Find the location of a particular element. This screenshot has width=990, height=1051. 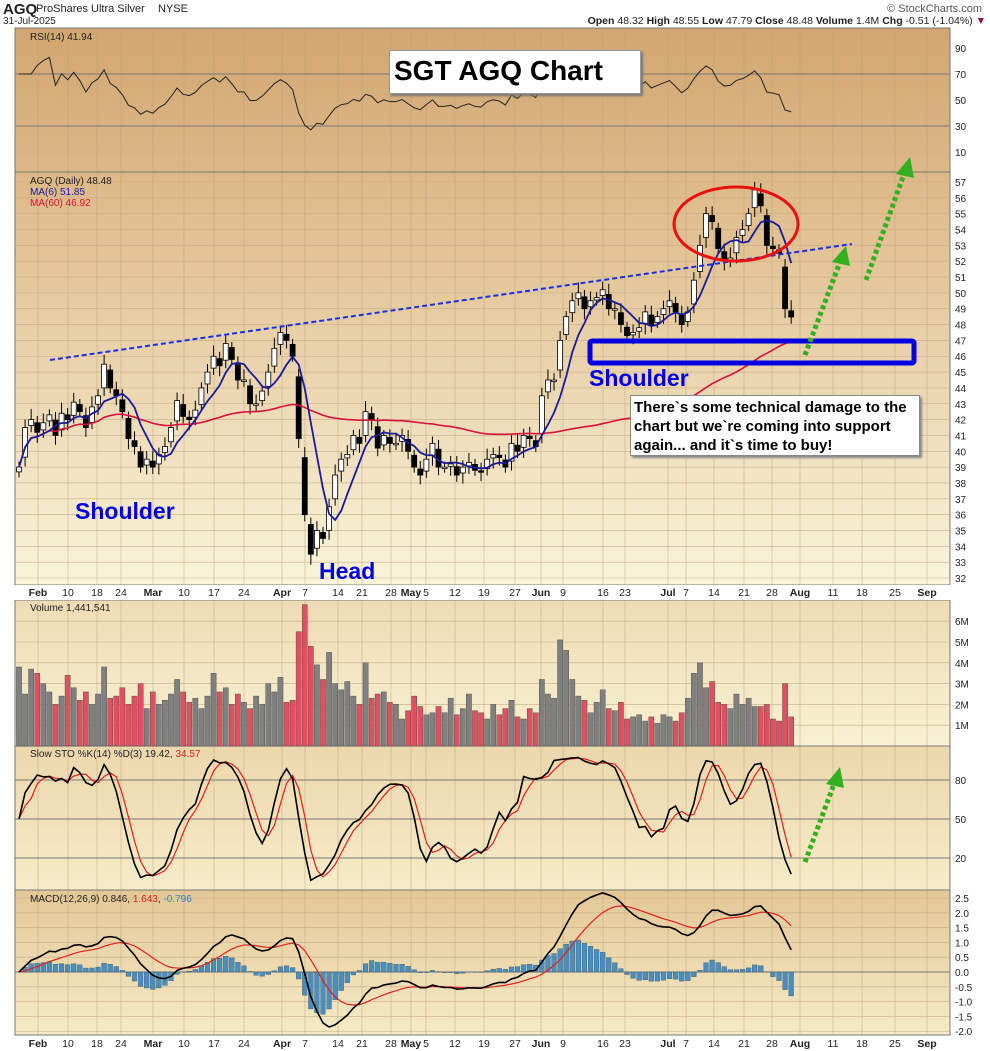

price-legend: AGQ (Daily) 48.48 is located at coordinates (71, 181).